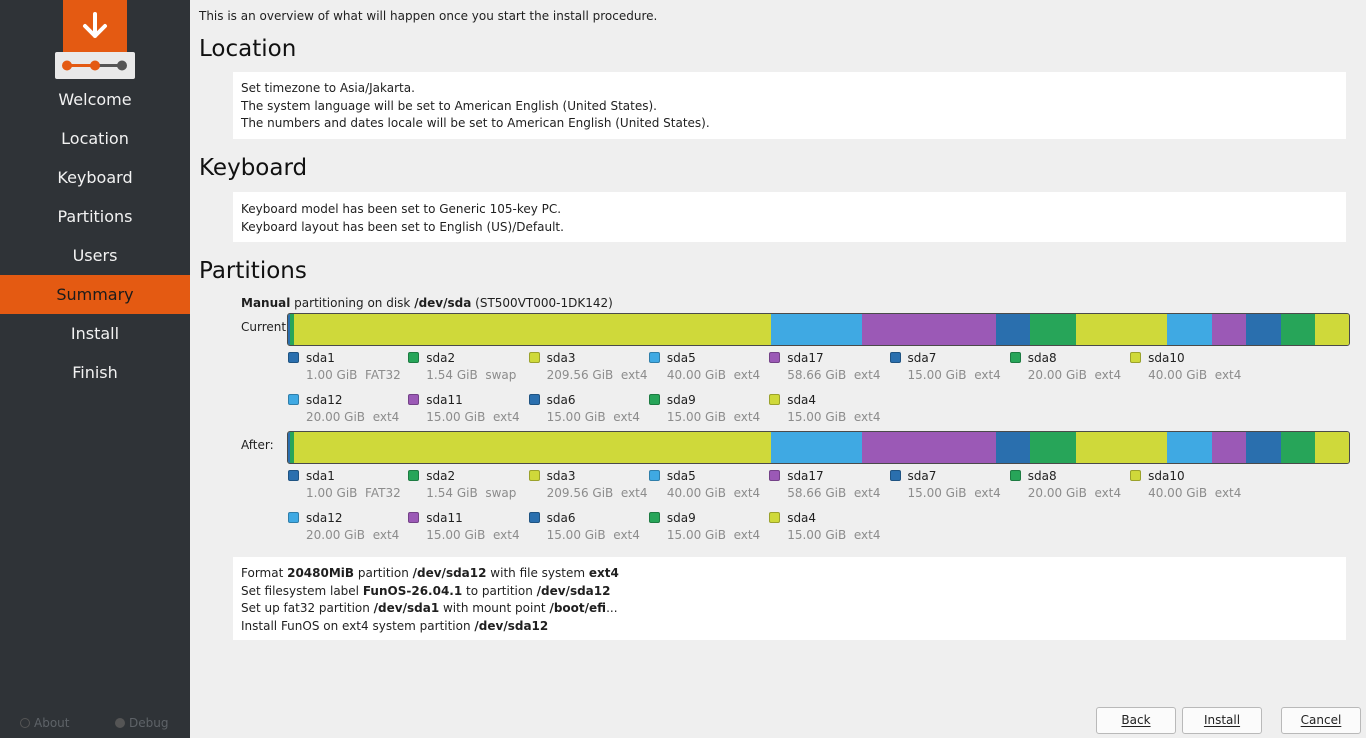 The height and width of the screenshot is (738, 1366). What do you see at coordinates (248, 49) in the screenshot?
I see `location-title: Location` at bounding box center [248, 49].